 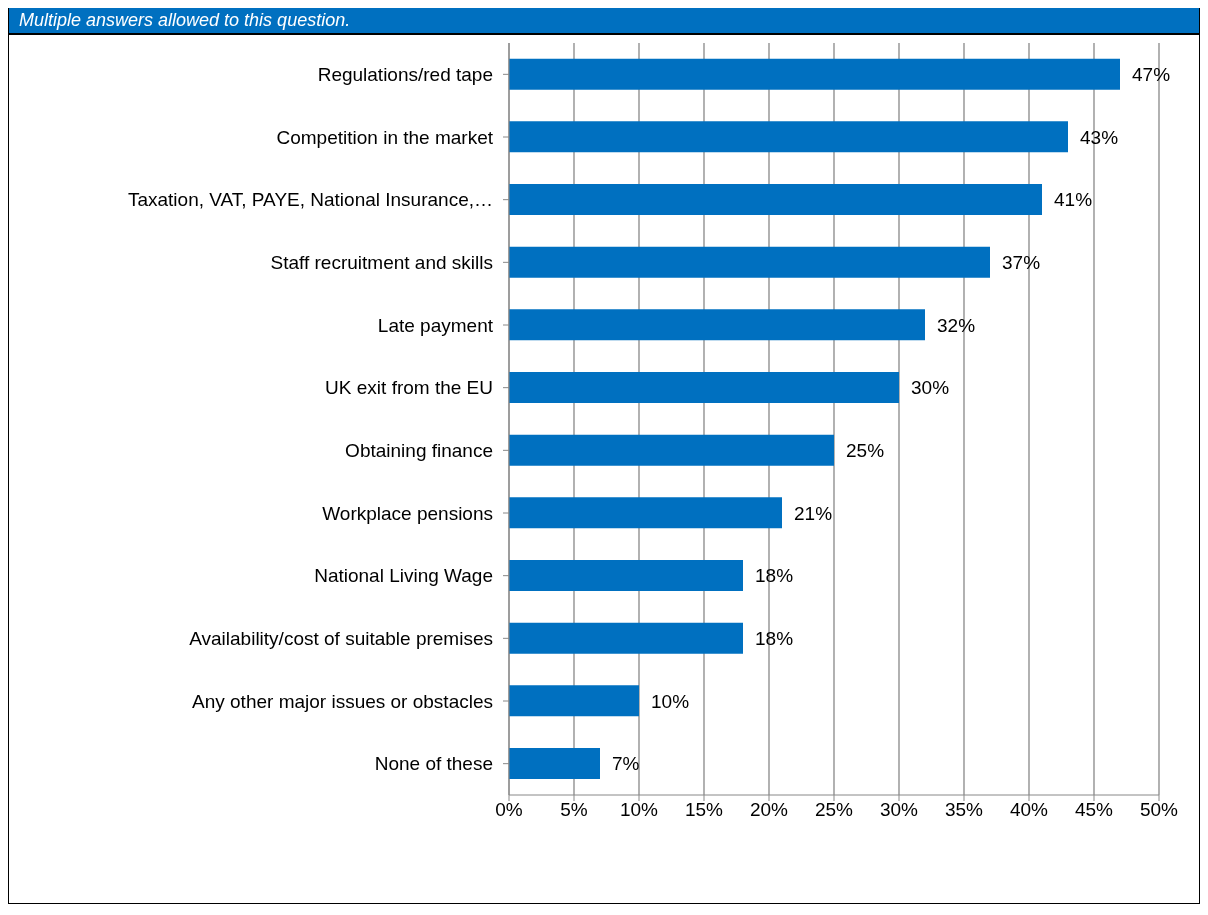 What do you see at coordinates (1073, 200) in the screenshot?
I see `data-label: 41%` at bounding box center [1073, 200].